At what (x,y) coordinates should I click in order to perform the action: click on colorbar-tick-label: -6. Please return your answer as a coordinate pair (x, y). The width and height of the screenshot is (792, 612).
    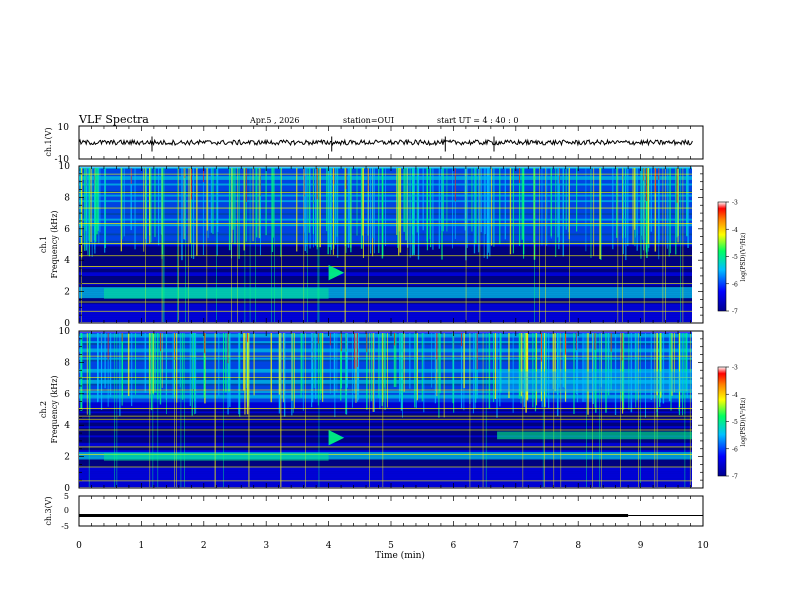
    Looking at the image, I should click on (735, 284).